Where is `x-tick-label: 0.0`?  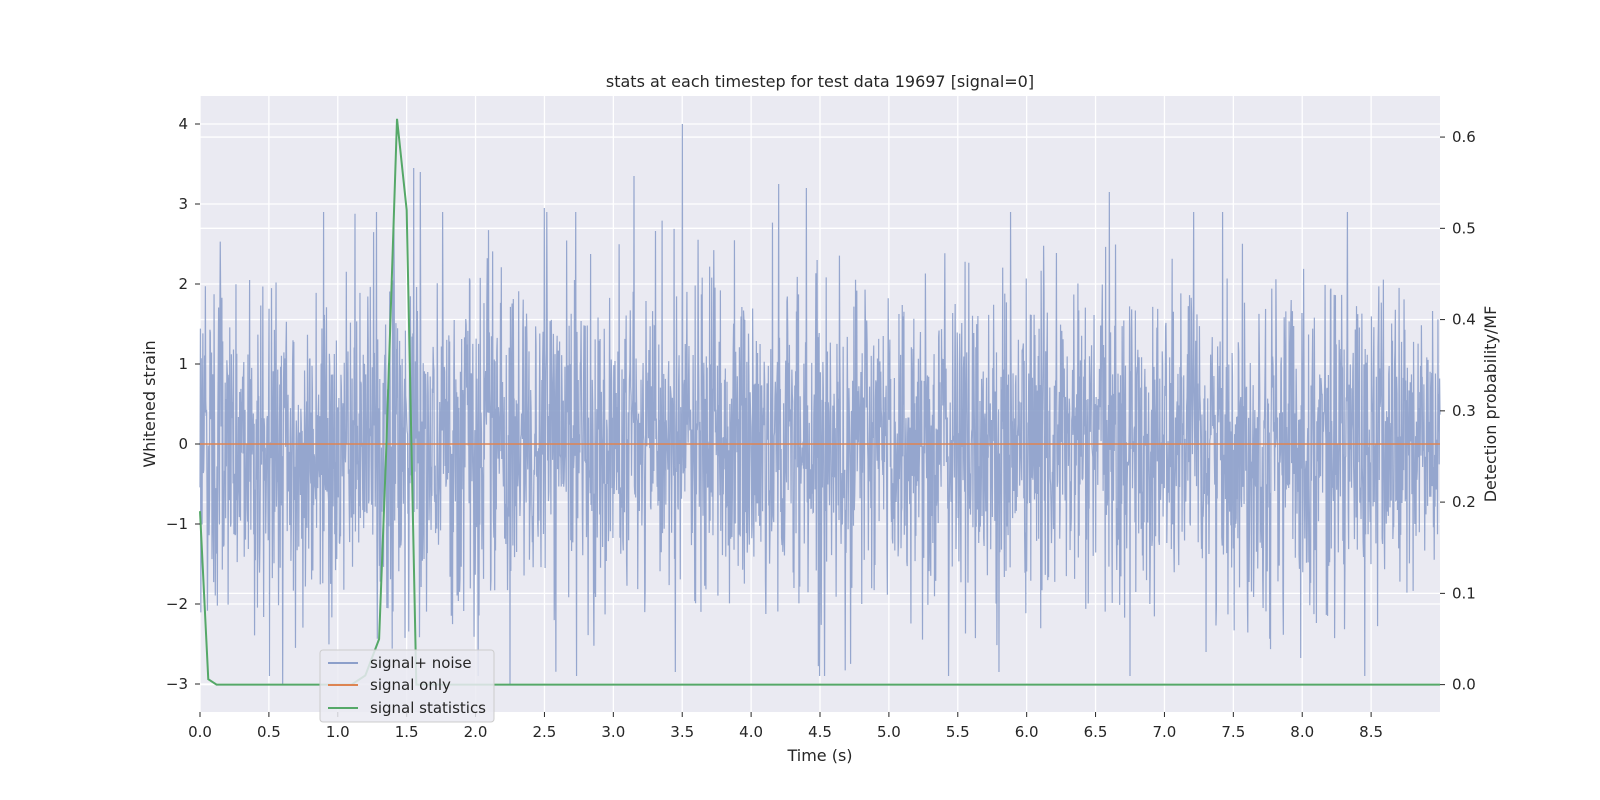
x-tick-label: 0.0 is located at coordinates (200, 732).